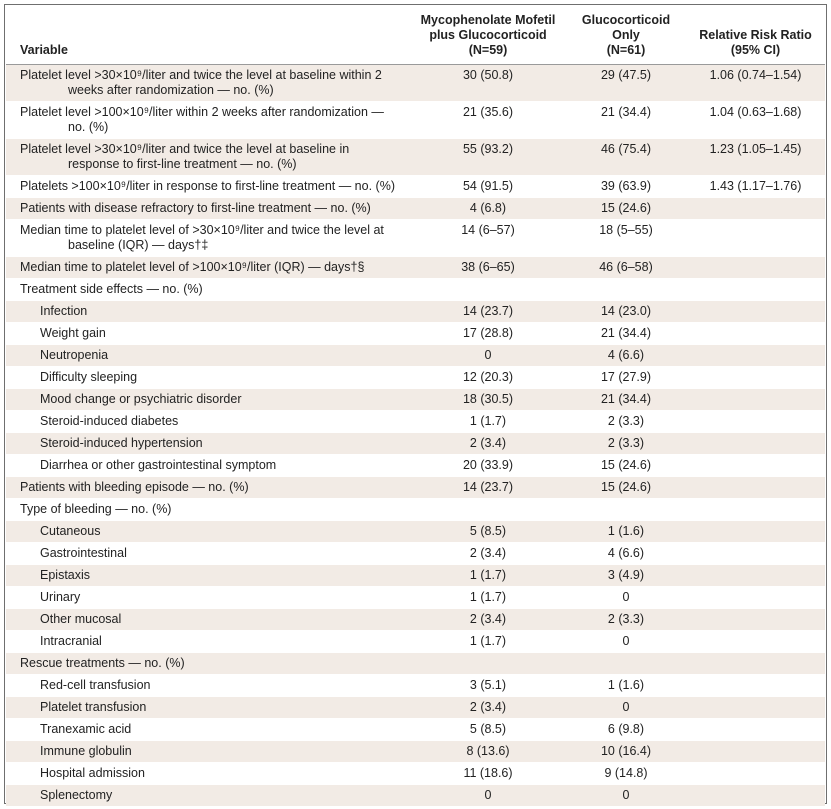  Describe the element at coordinates (415, 773) in the screenshot. I see `table-row: Hospital admission 11 (18.6) 9 (14.8)` at that location.